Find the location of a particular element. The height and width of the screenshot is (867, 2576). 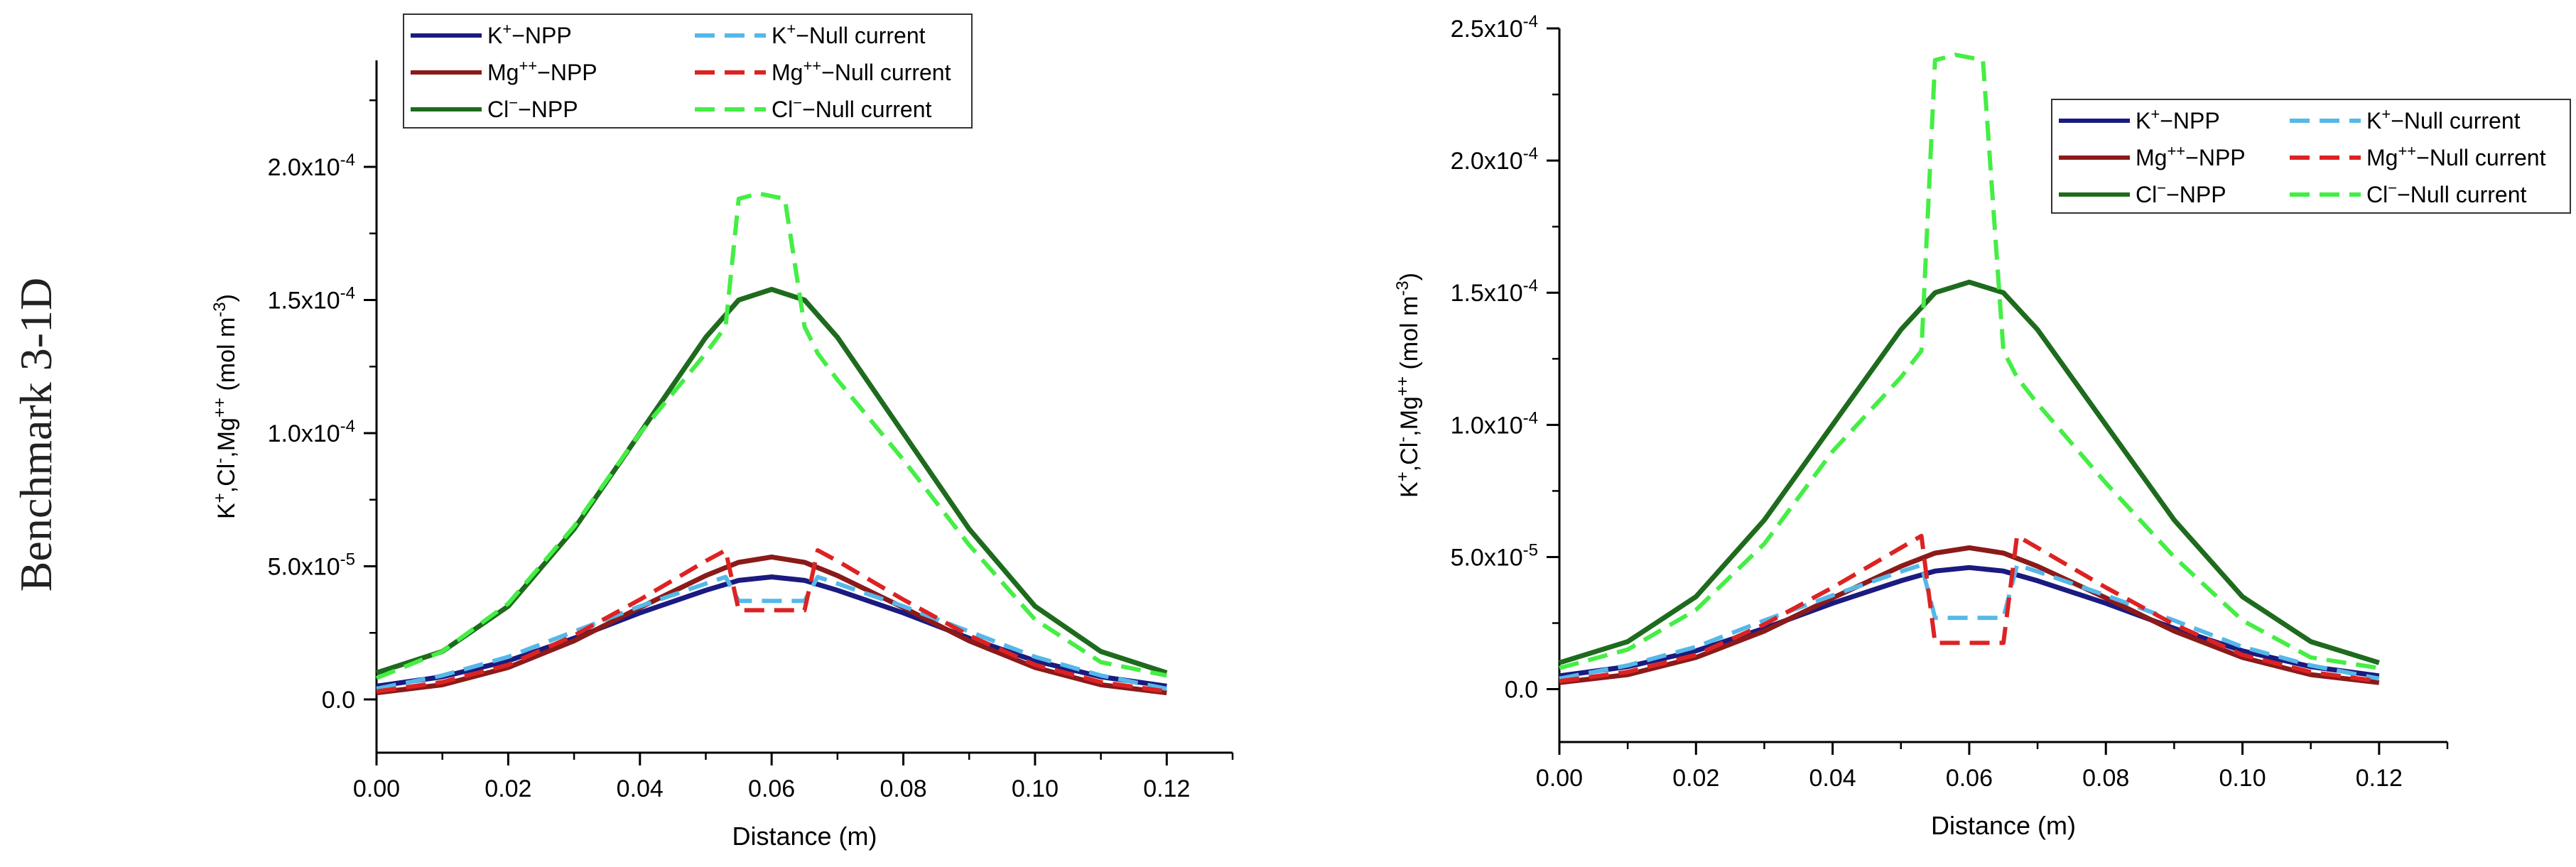

y-label-sup: - is located at coordinates (1402, 440).